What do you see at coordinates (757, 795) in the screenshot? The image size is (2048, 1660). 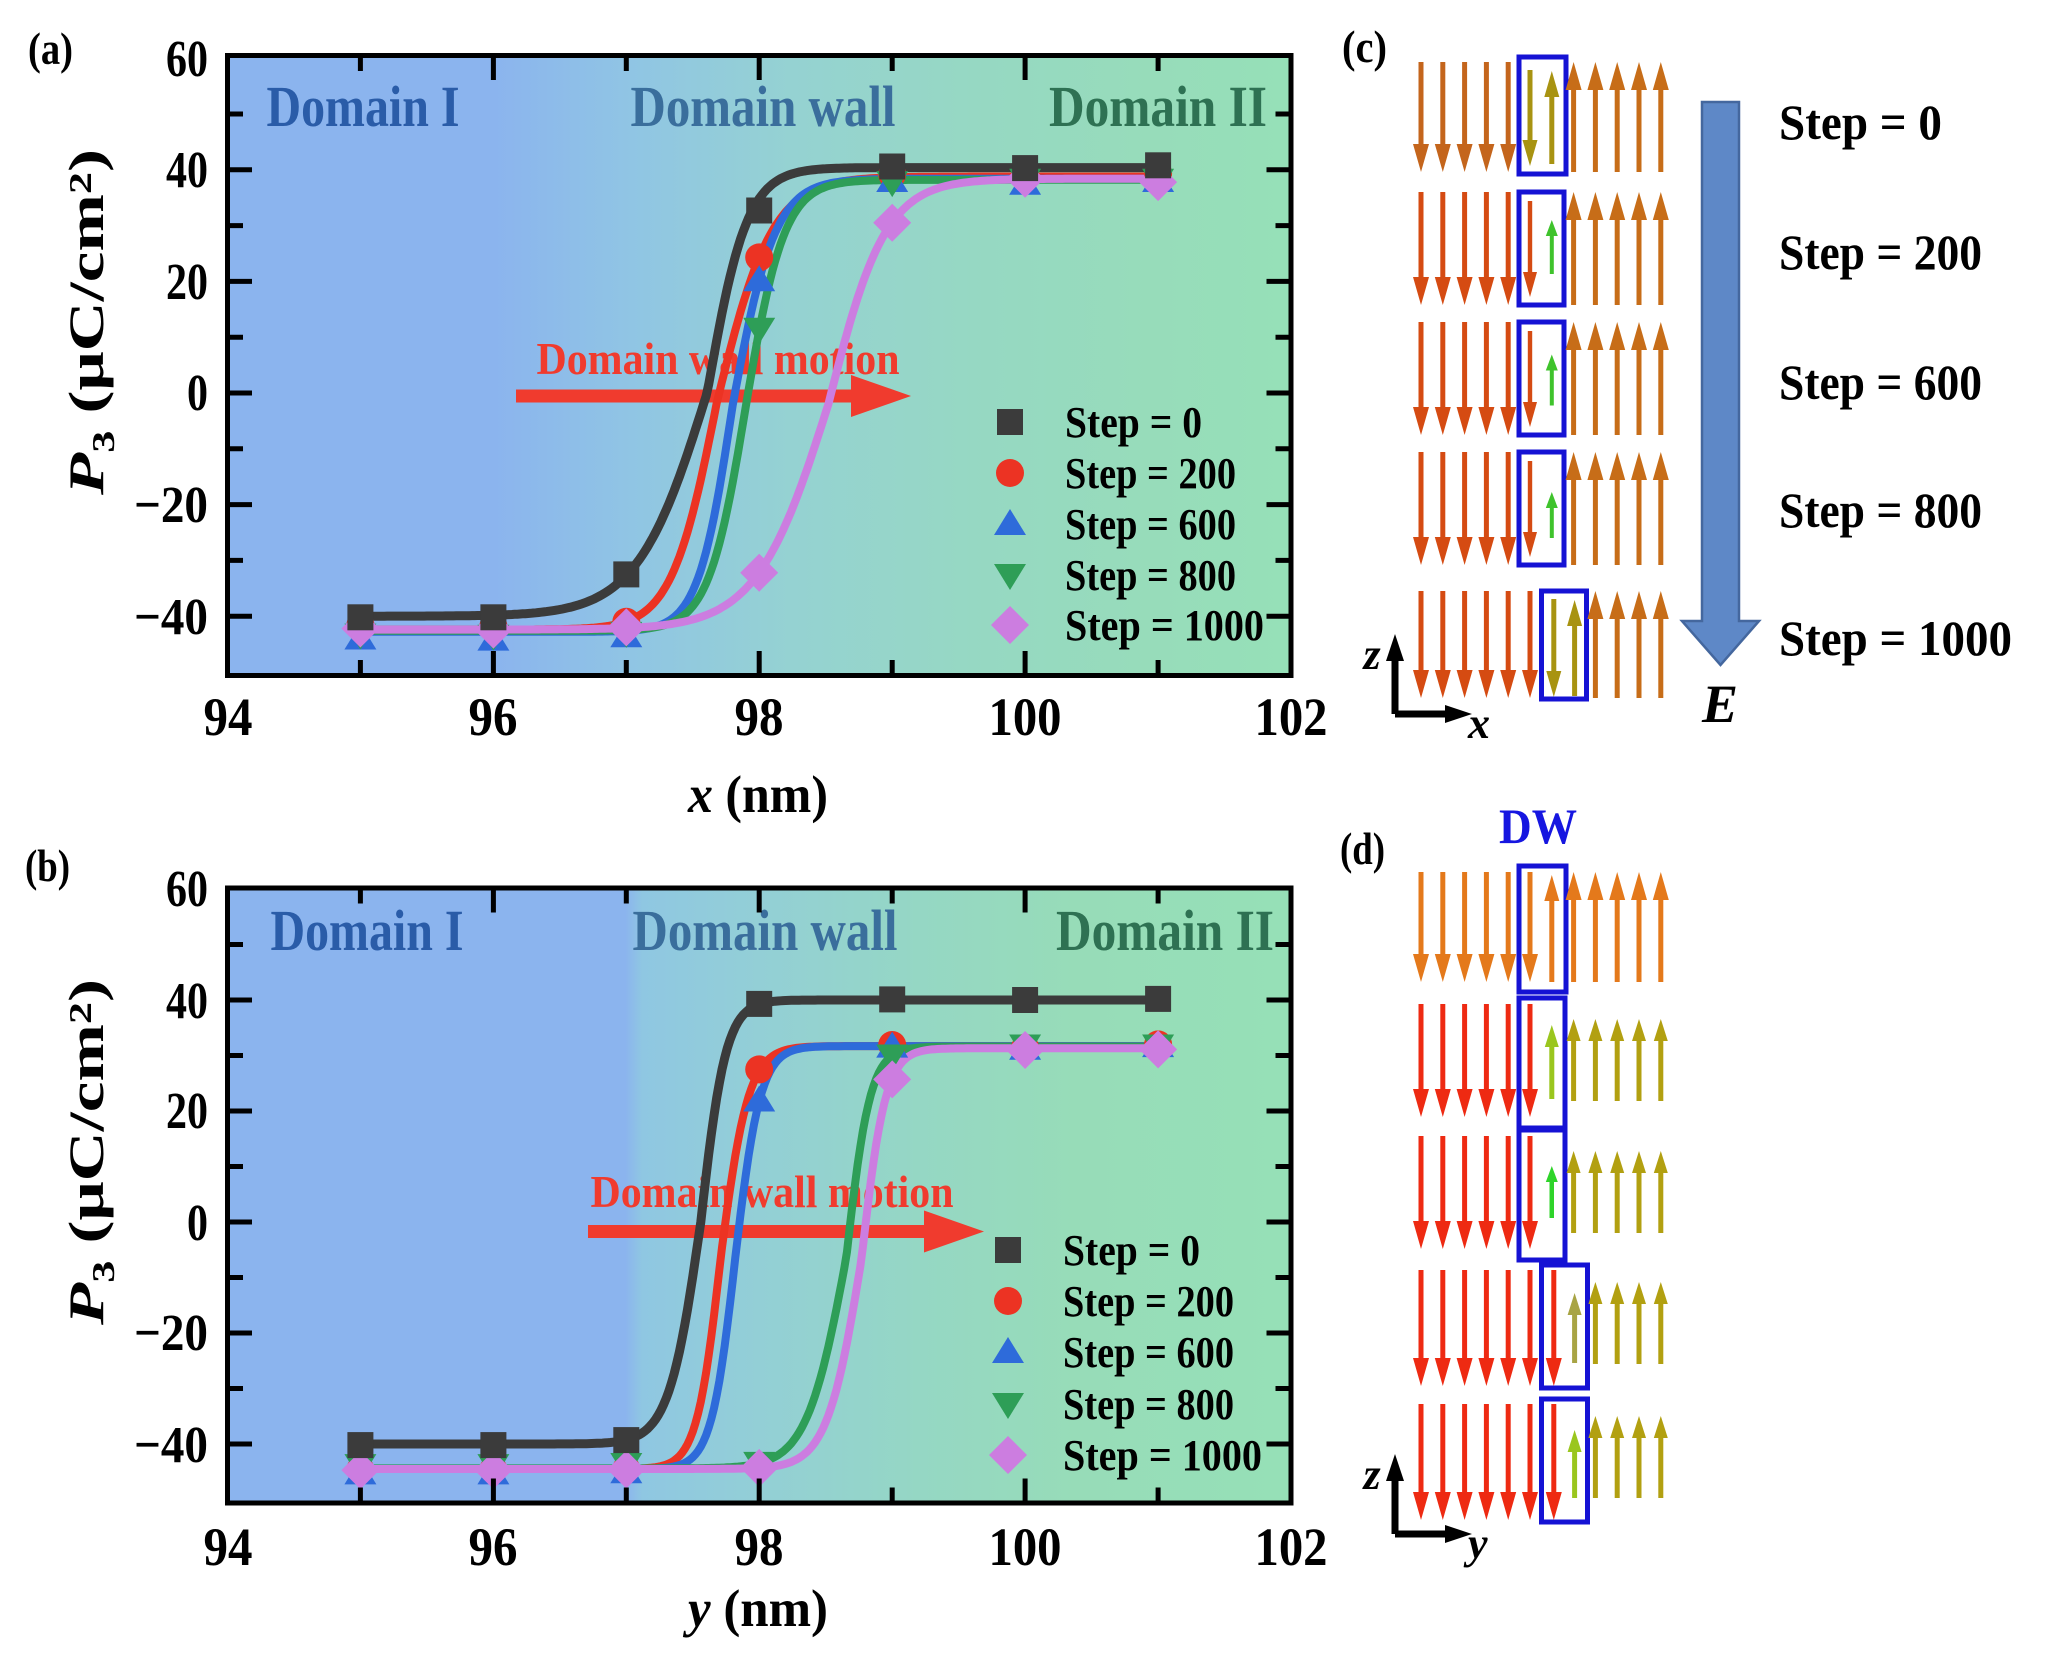 I see `svg-text: x (nm)` at bounding box center [757, 795].